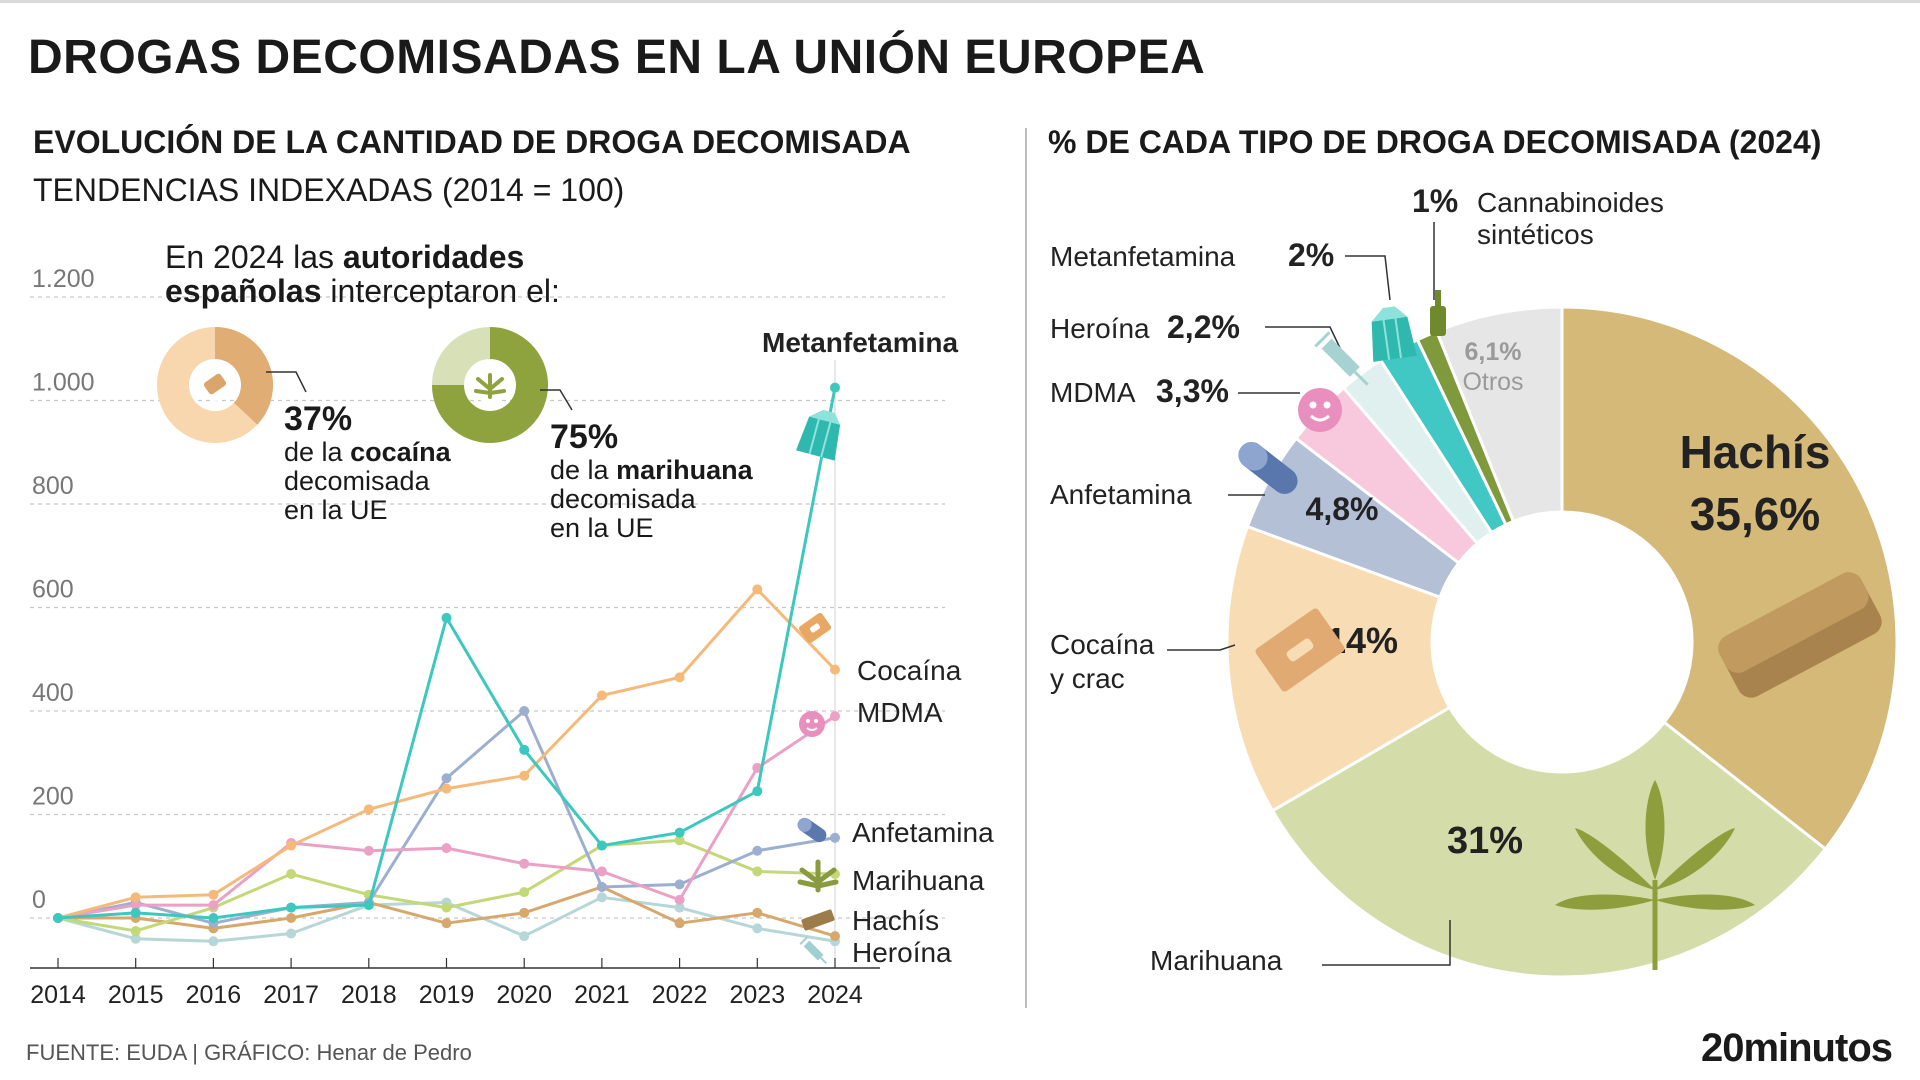 The height and width of the screenshot is (1080, 1920). Describe the element at coordinates (651, 480) in the screenshot. I see `marijuana-share-text: 75% de la marihuana decomisada en la UE` at that location.